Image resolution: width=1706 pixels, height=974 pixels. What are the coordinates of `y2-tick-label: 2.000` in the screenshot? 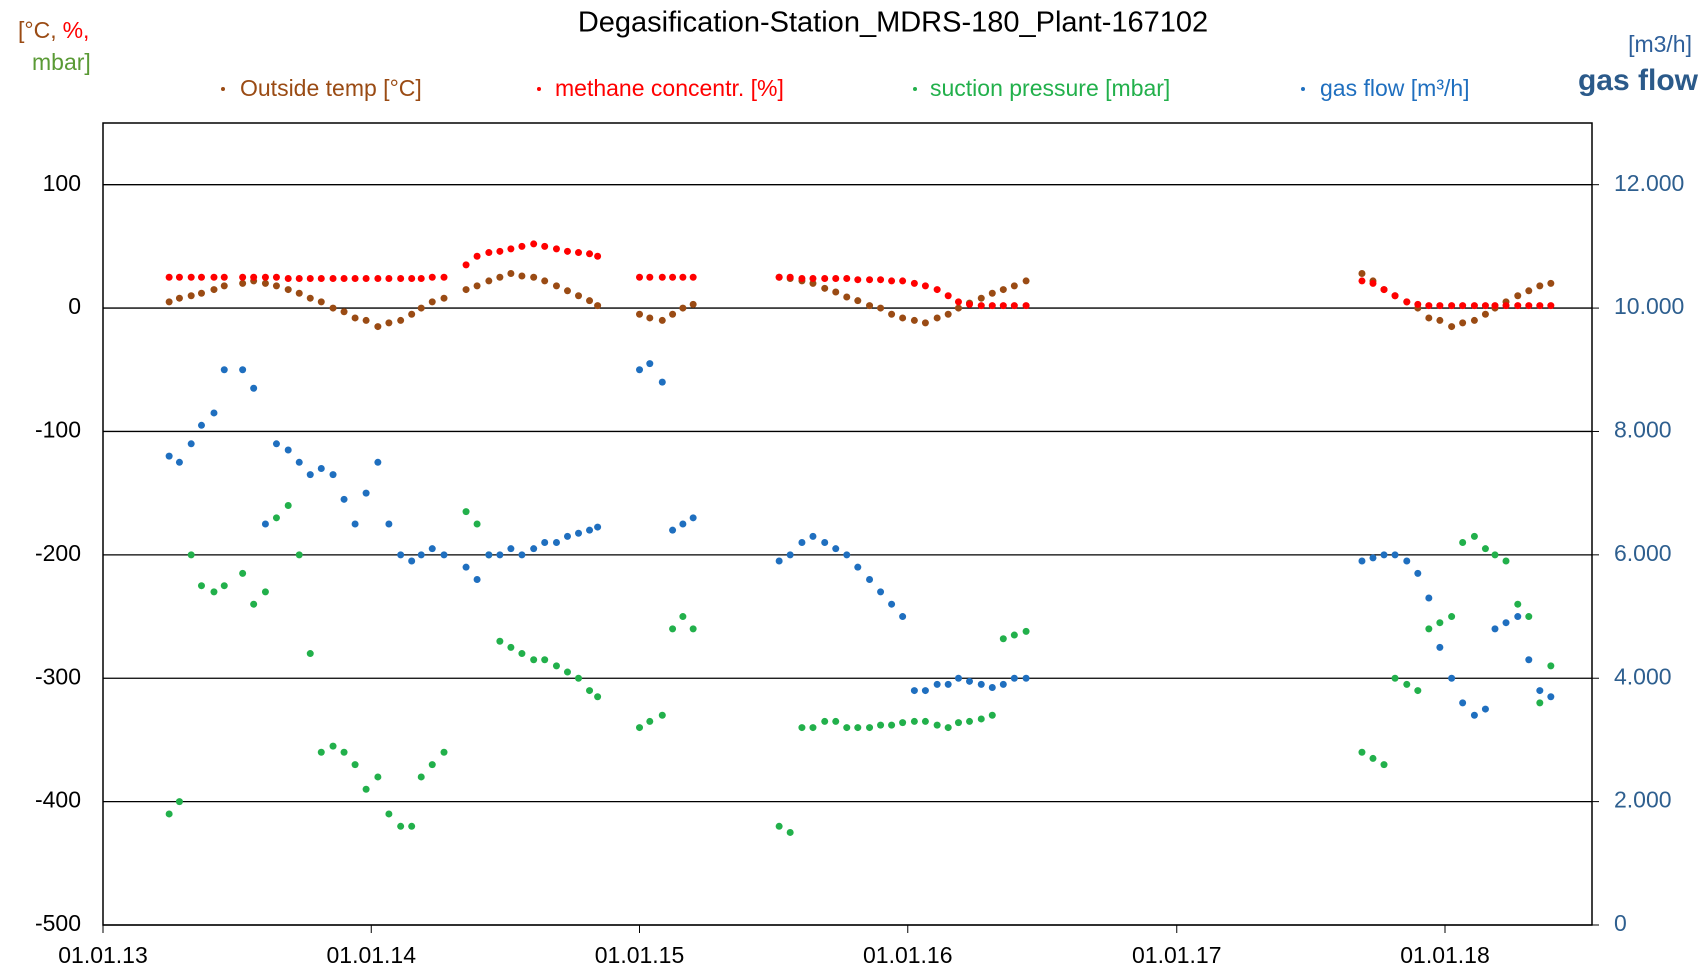 It's located at (1643, 800).